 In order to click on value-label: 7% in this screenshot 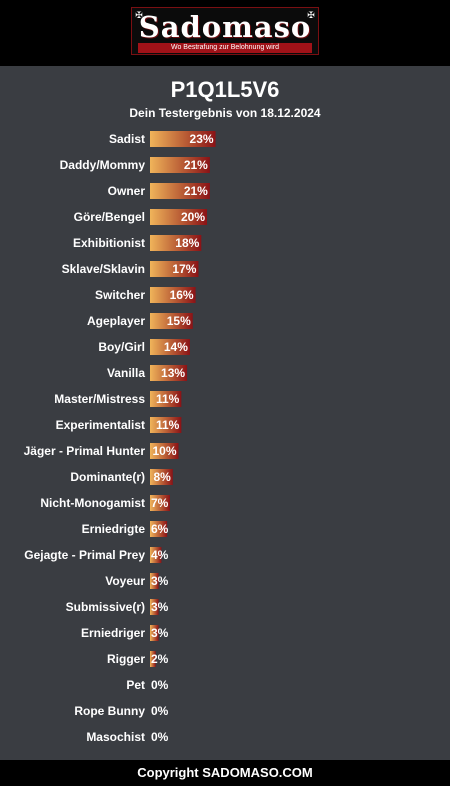, I will do `click(160, 503)`.